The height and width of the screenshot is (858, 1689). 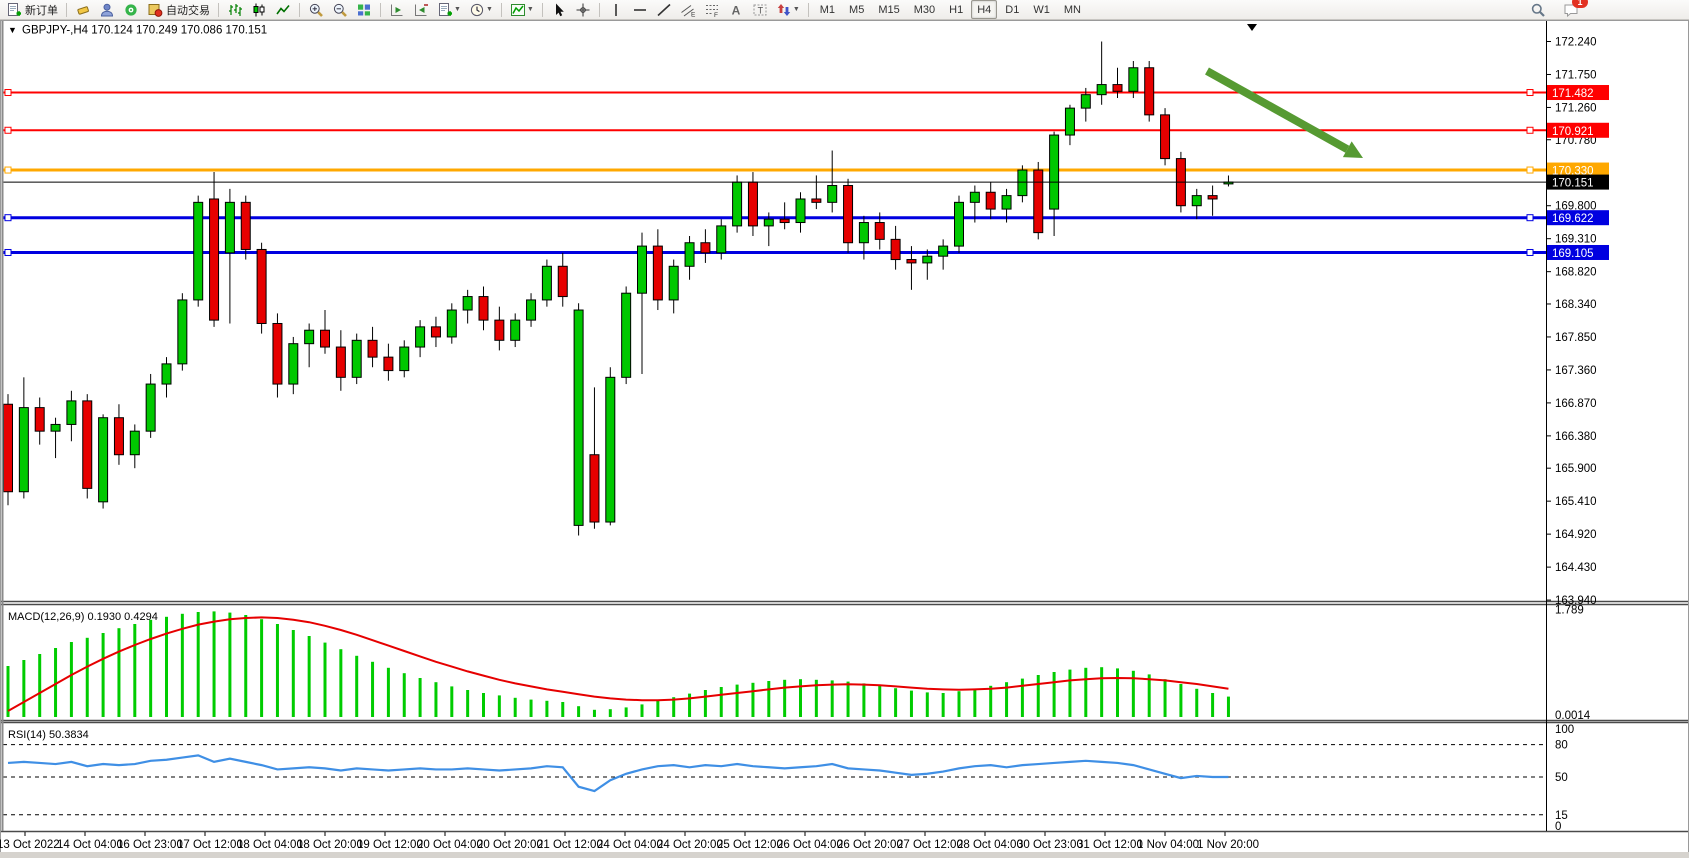 I want to click on indicators-button: ▼, so click(x=522, y=9).